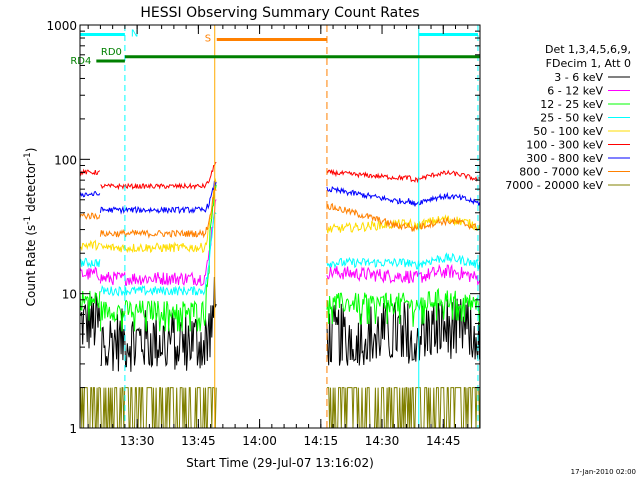  What do you see at coordinates (279, 13) in the screenshot?
I see `chart-title: HESSI Observing Summary Count Rates` at bounding box center [279, 13].